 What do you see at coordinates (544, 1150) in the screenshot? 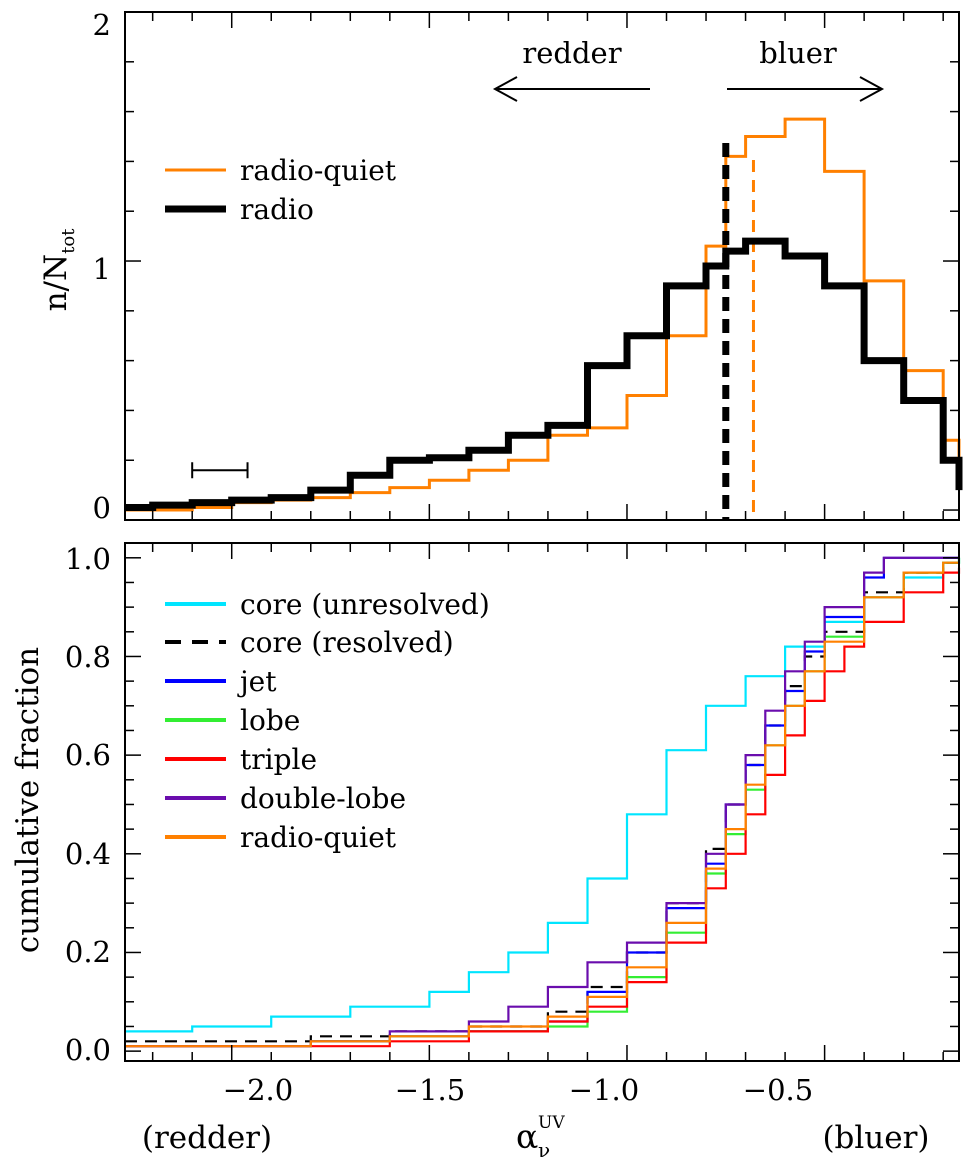
I see `xlabel-subscript: ν` at bounding box center [544, 1150].